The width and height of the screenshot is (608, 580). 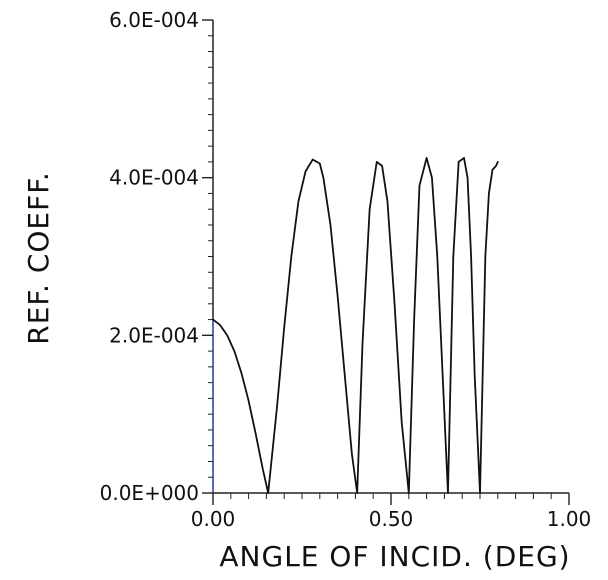 What do you see at coordinates (391, 519) in the screenshot?
I see `x-tick-label: 0.50` at bounding box center [391, 519].